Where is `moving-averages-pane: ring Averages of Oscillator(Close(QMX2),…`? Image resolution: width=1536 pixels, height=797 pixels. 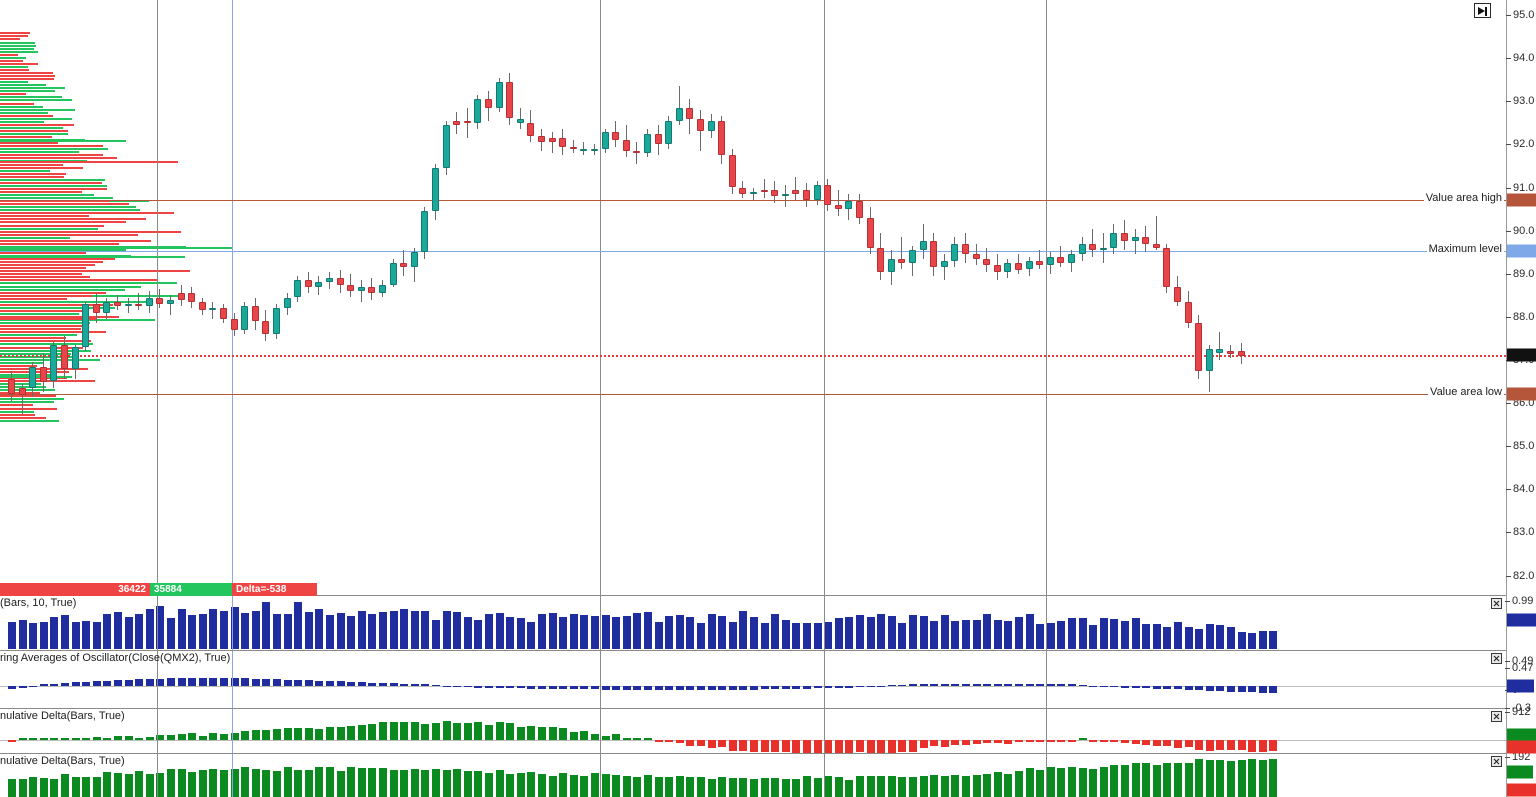
moving-averages-pane: ring Averages of Oscillator(Close(QMX2),… is located at coordinates (753, 679).